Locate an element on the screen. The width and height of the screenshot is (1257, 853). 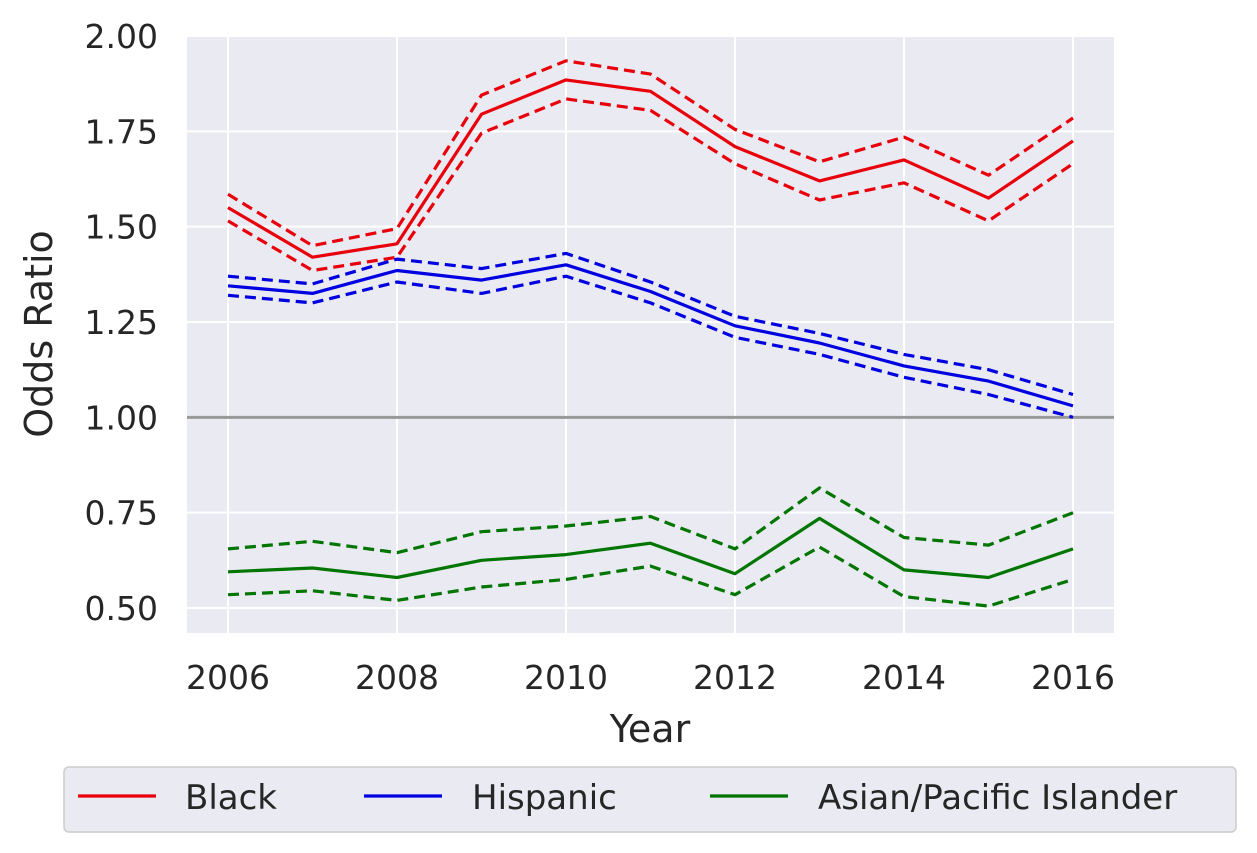
legend-label: Asian/Pacific Islander is located at coordinates (997, 798).